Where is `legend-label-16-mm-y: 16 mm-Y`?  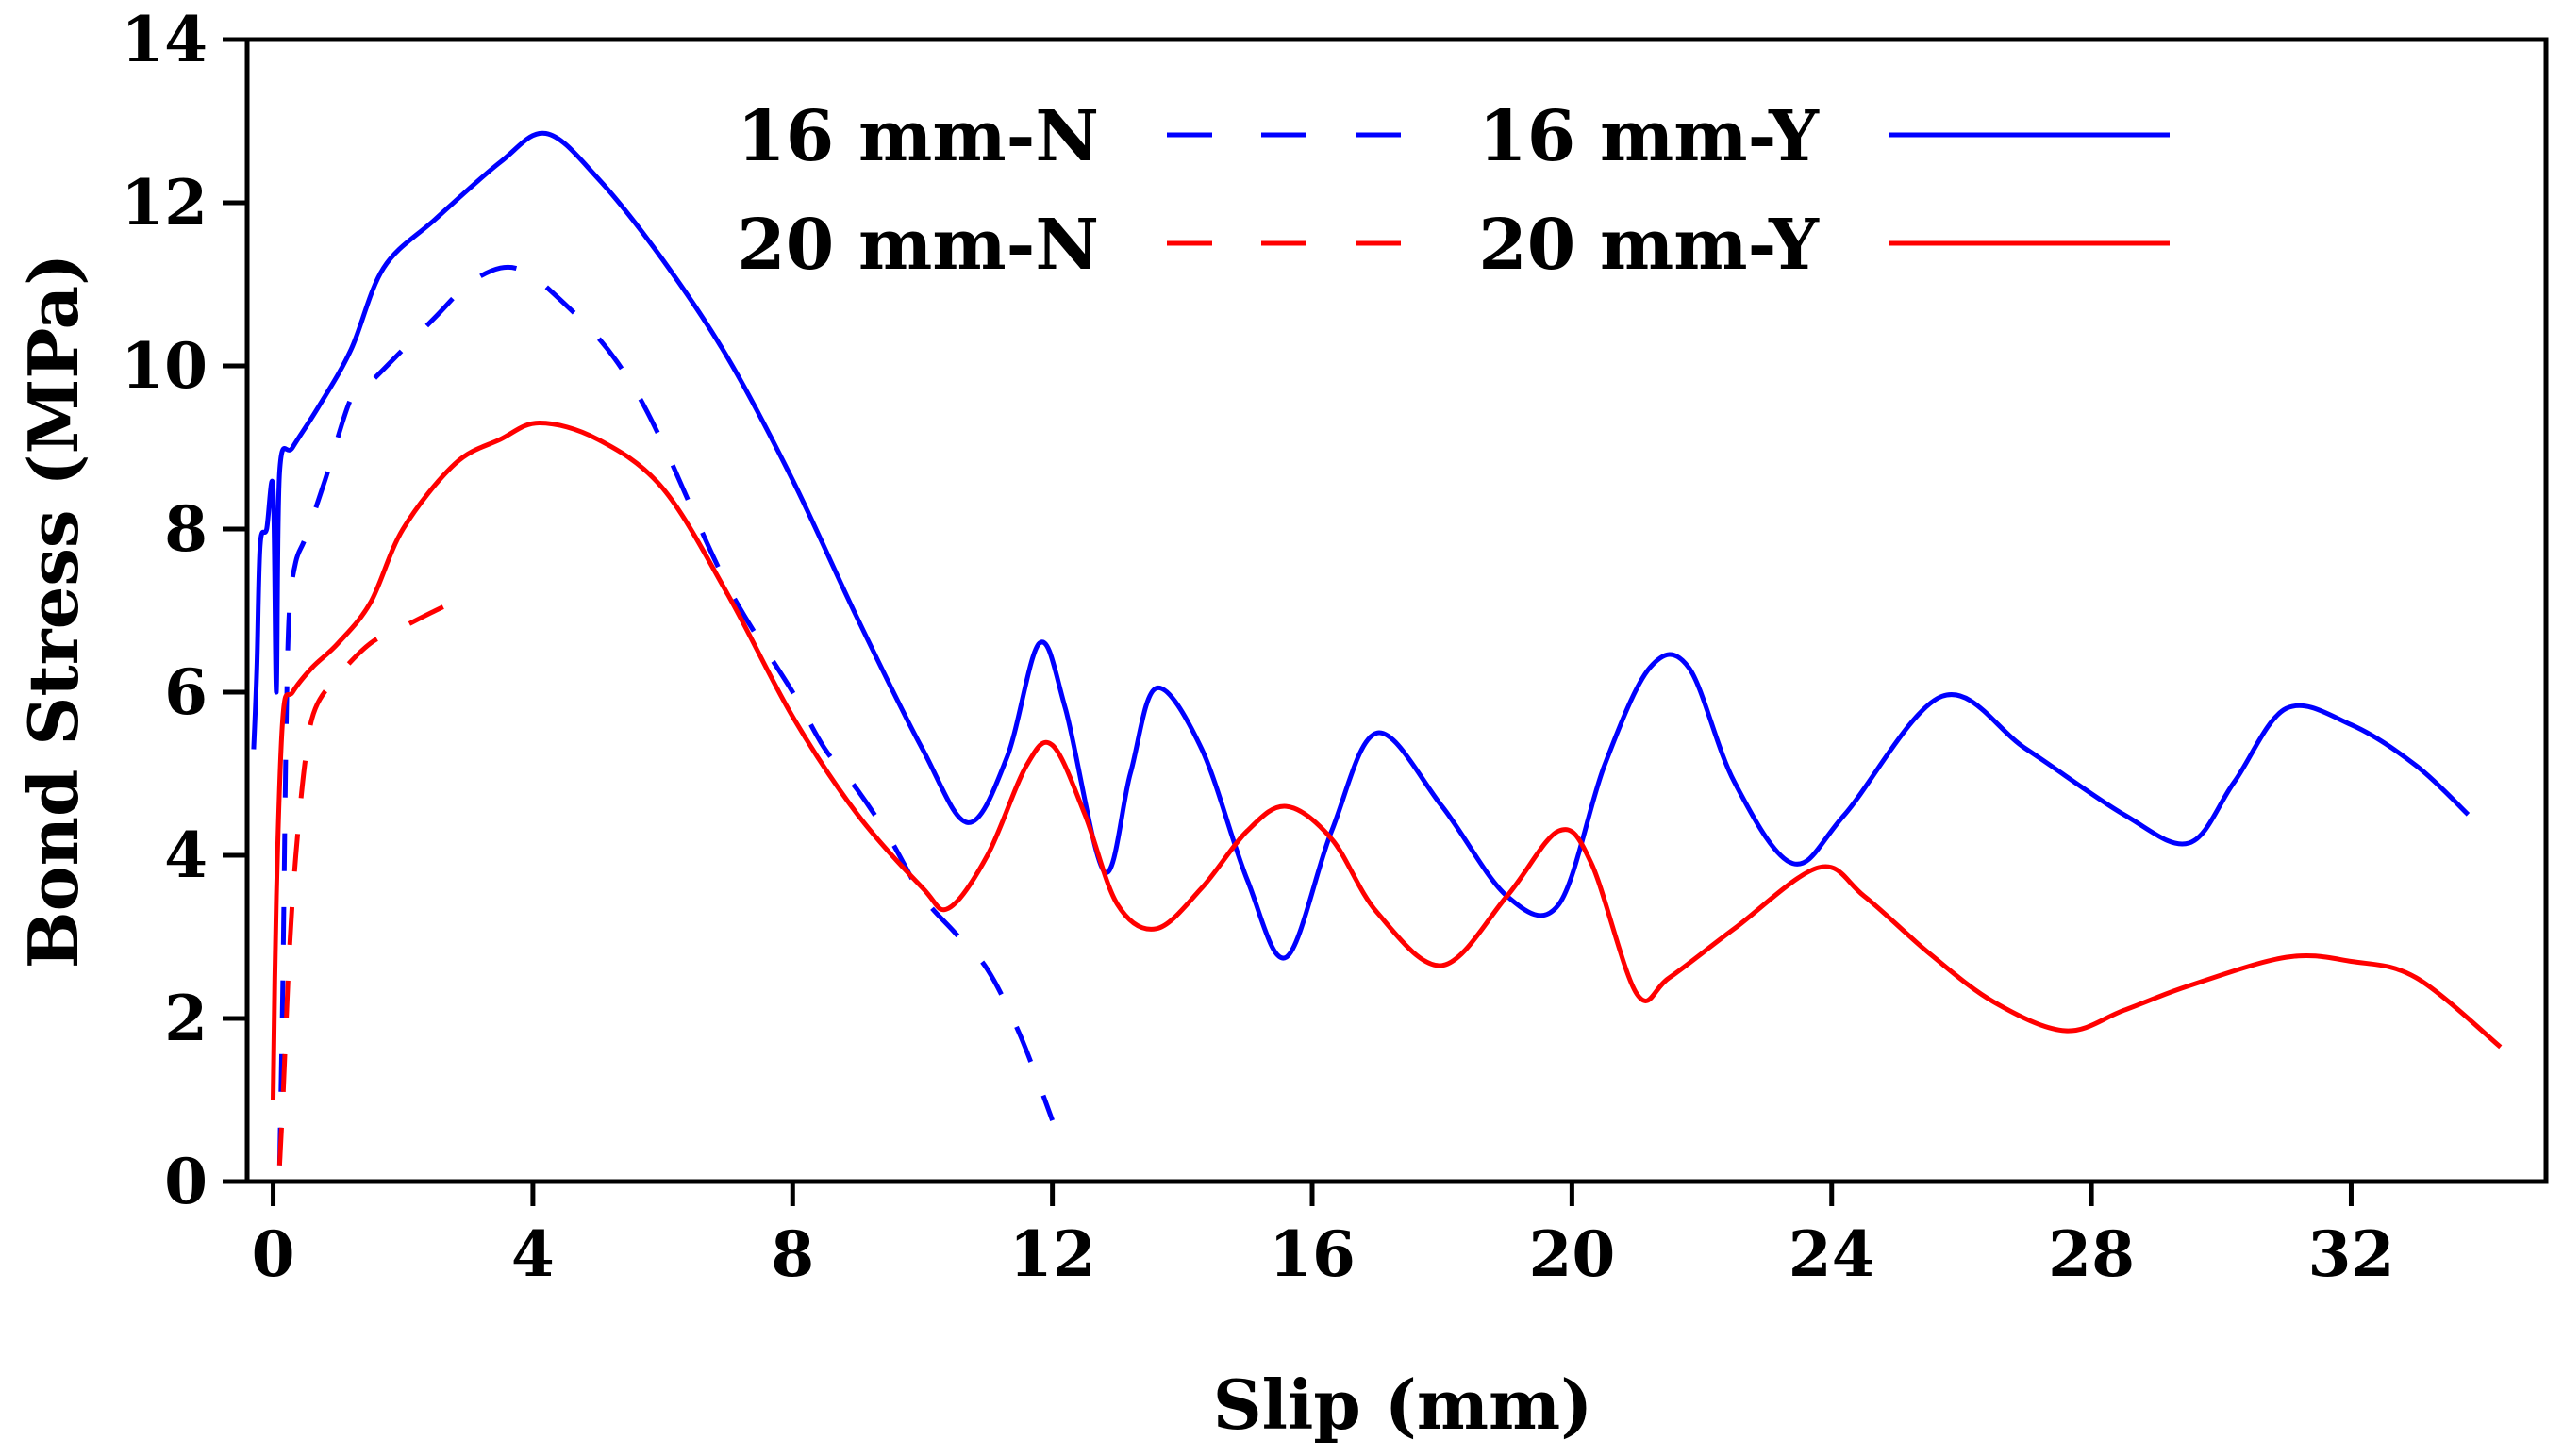
legend-label-16-mm-y: 16 mm-Y is located at coordinates (1649, 136).